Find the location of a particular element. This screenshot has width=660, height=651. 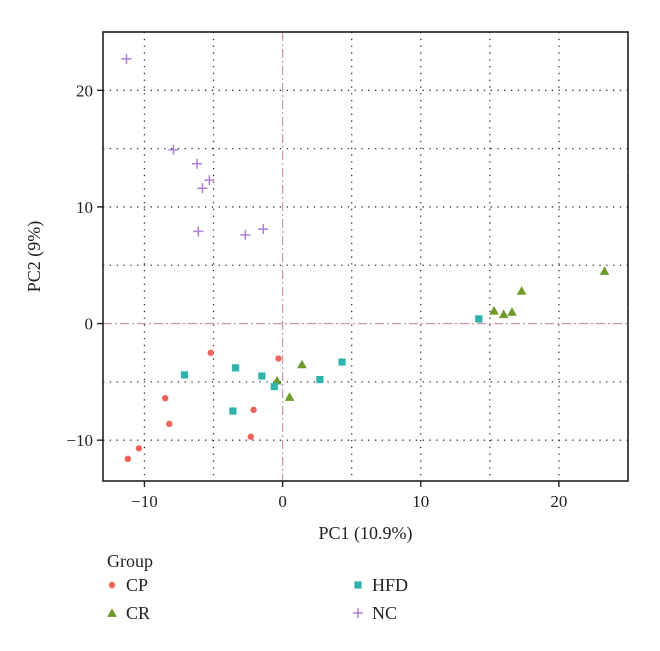

y-tick-label: 0 is located at coordinates (89, 324).